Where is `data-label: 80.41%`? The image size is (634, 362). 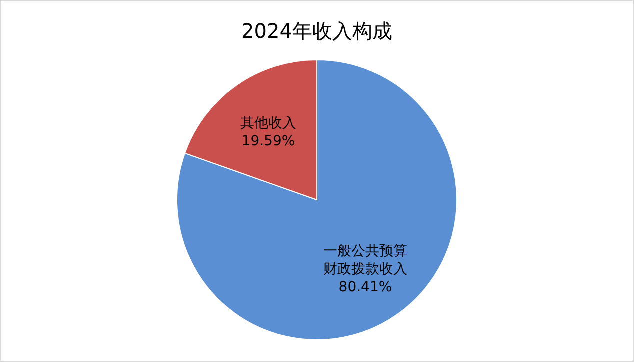
data-label: 80.41% is located at coordinates (365, 288).